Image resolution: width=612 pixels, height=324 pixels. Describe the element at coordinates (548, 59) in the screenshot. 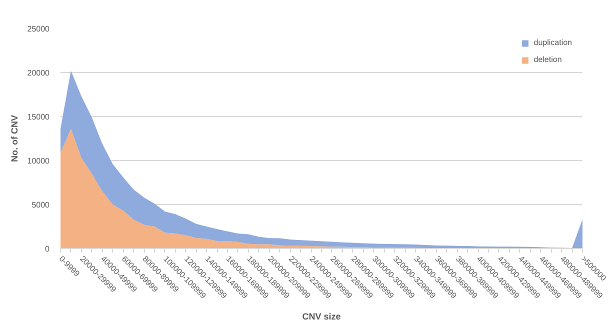

I see `legend-label: deletion` at that location.